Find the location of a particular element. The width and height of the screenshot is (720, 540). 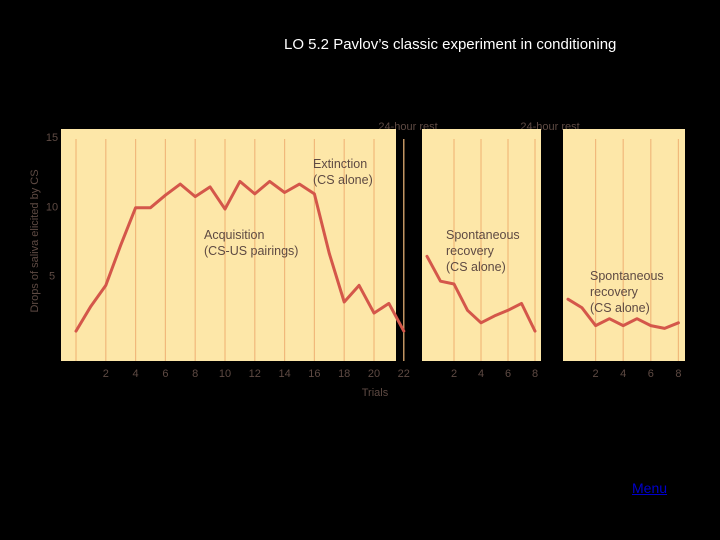

x-tick-label-panel1-4: 4 is located at coordinates (136, 374).